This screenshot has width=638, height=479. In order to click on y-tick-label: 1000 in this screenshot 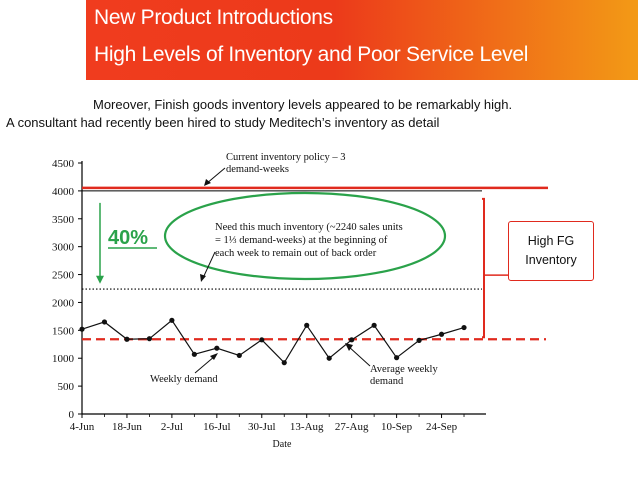, I will do `click(63, 359)`.